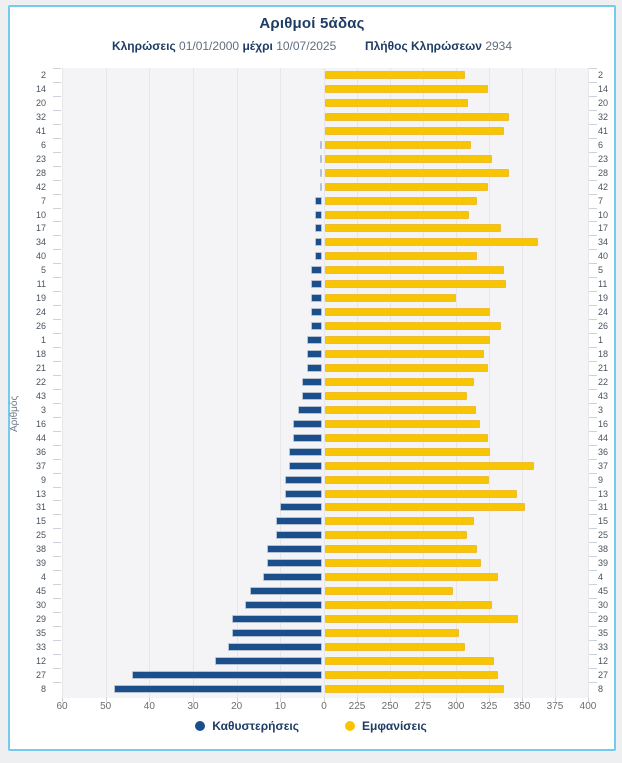 This screenshot has width=622, height=763. Describe the element at coordinates (603, 619) in the screenshot. I see `y-axis-label-right: 29` at that location.